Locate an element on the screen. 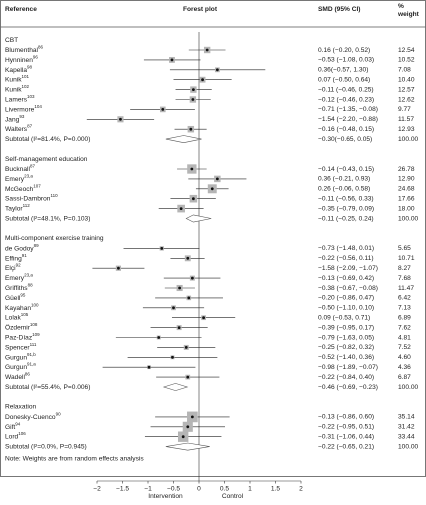 Image resolution: width=426 pixels, height=505 pixels. study-name: Paz-Díaz is located at coordinates (18, 337).